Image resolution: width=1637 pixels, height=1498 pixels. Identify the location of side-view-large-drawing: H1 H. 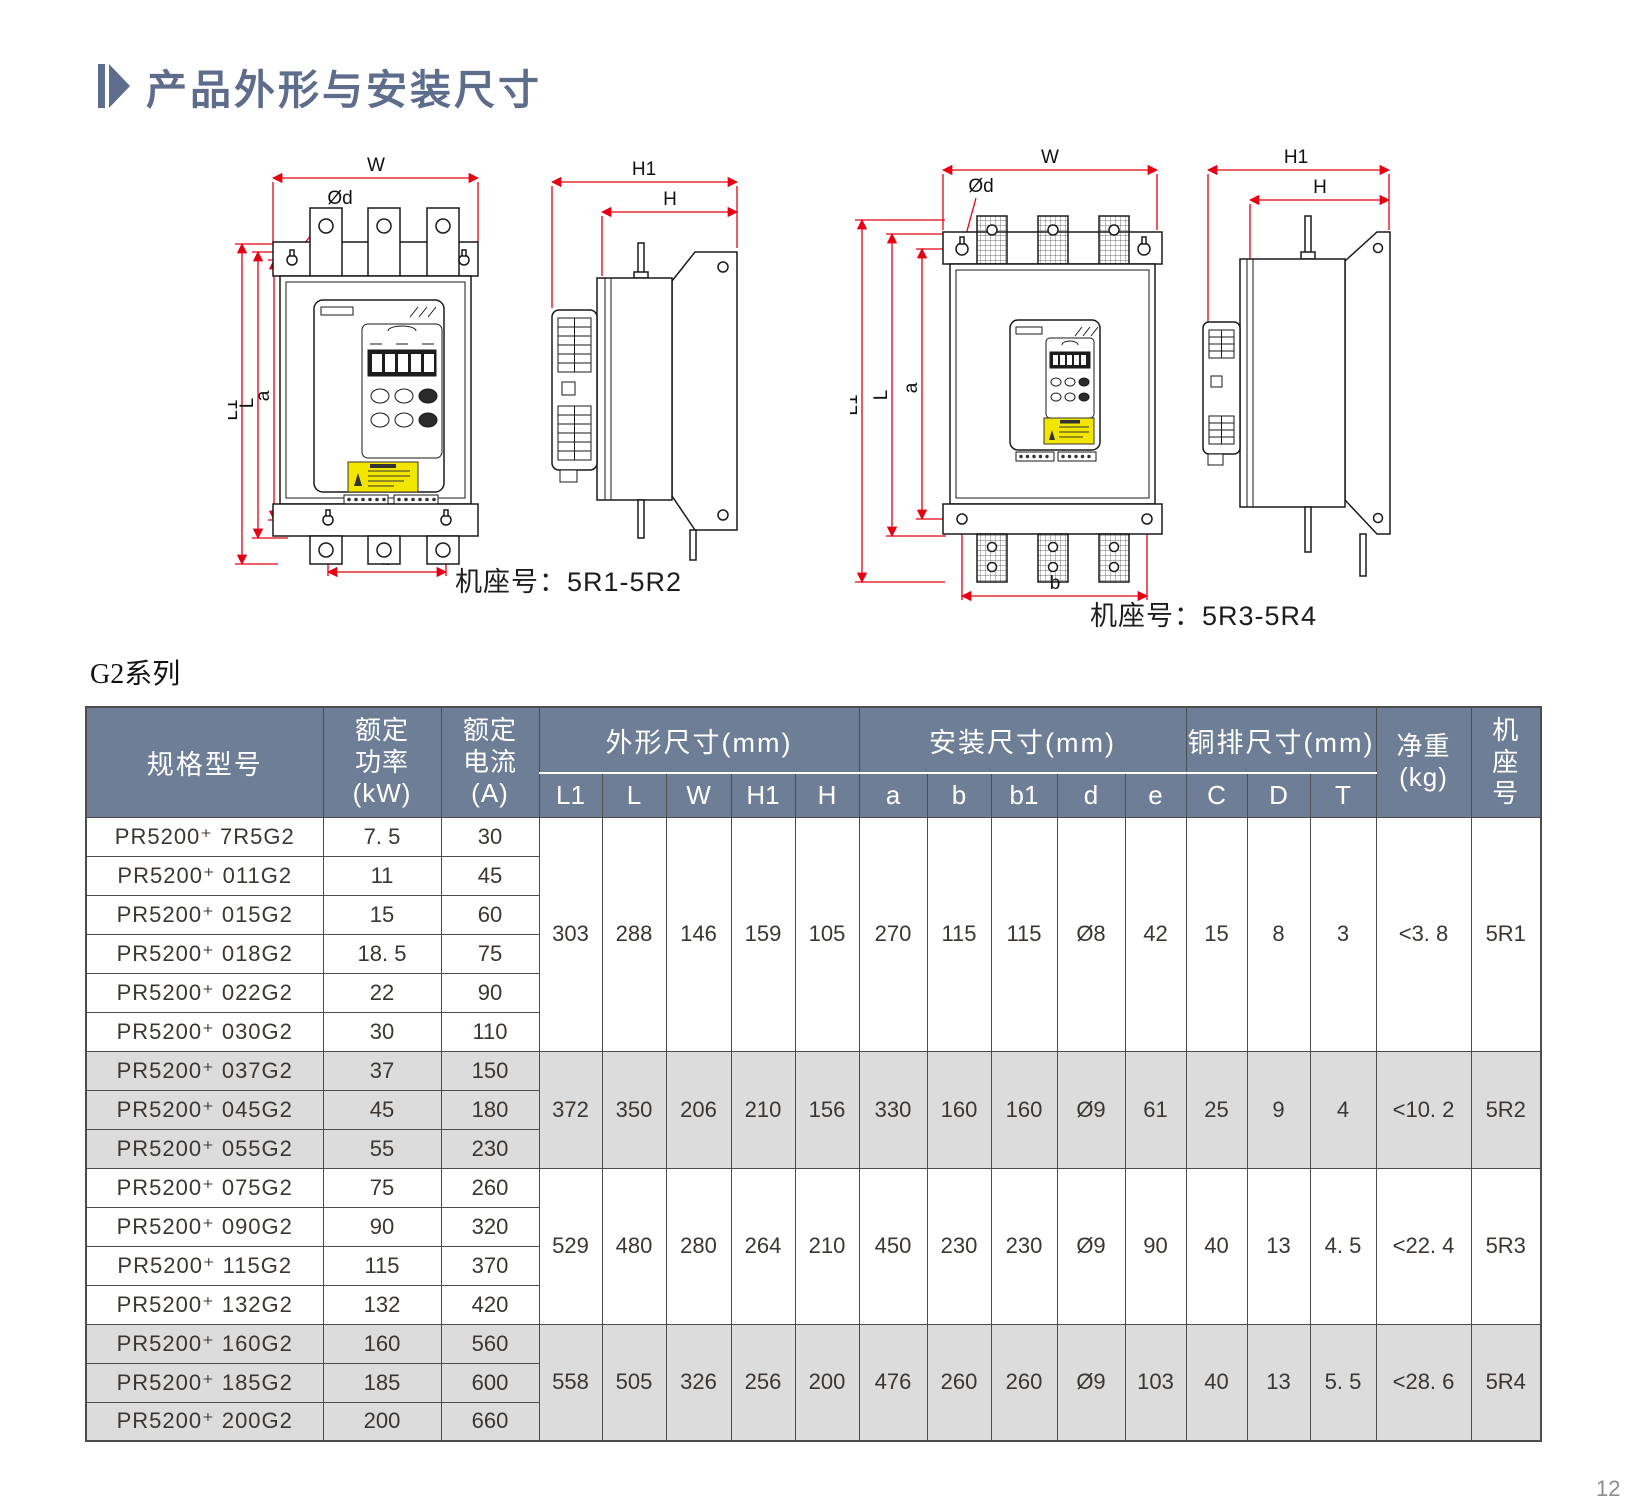
(1296, 362).